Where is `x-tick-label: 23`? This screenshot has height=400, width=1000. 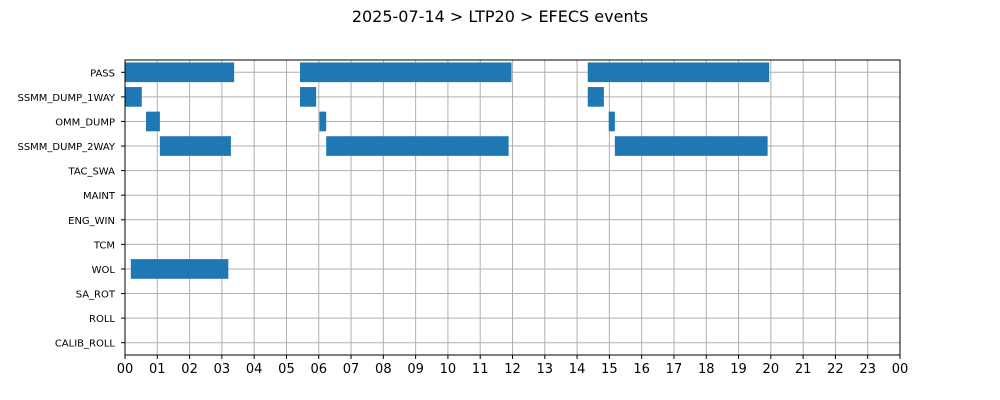
x-tick-label: 23 is located at coordinates (867, 369).